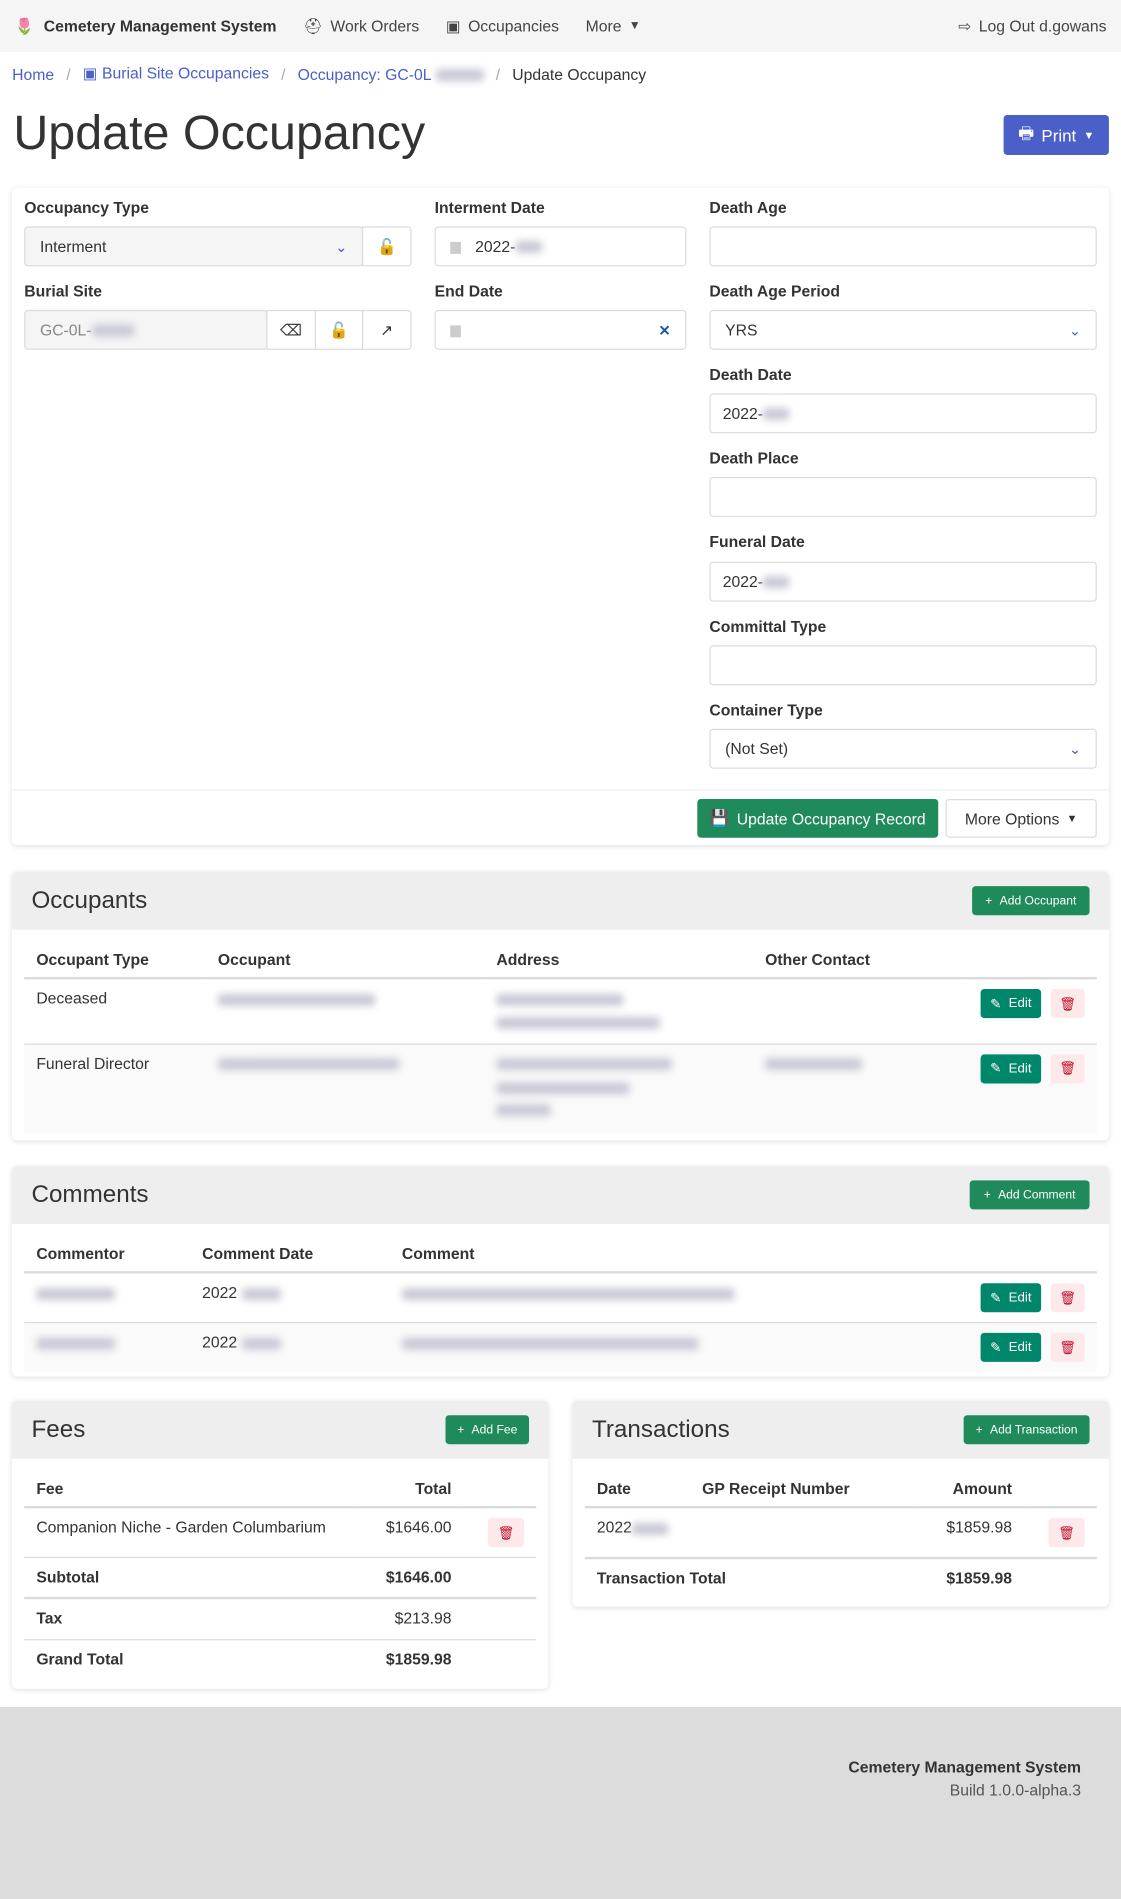 This screenshot has width=1121, height=1899. What do you see at coordinates (664, 330) in the screenshot?
I see `clear-icon: ✕` at bounding box center [664, 330].